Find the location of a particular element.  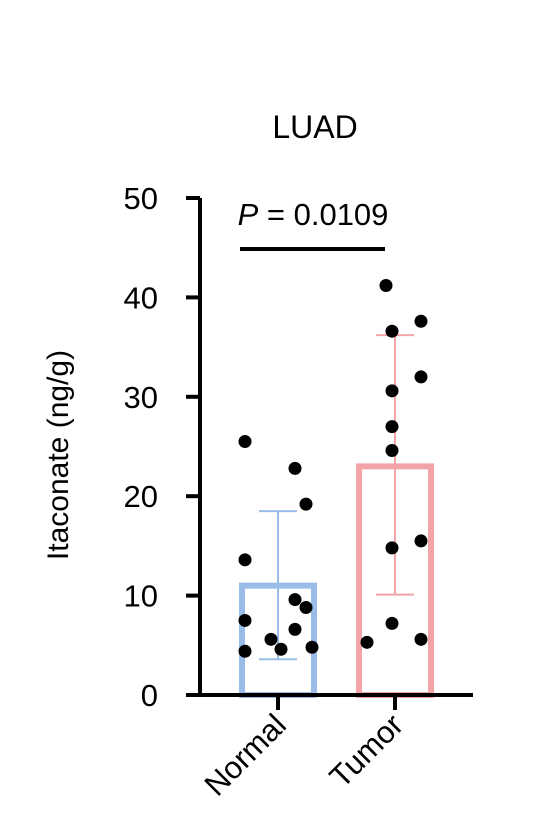

y-tick-label: 20 is located at coordinates (141, 496).